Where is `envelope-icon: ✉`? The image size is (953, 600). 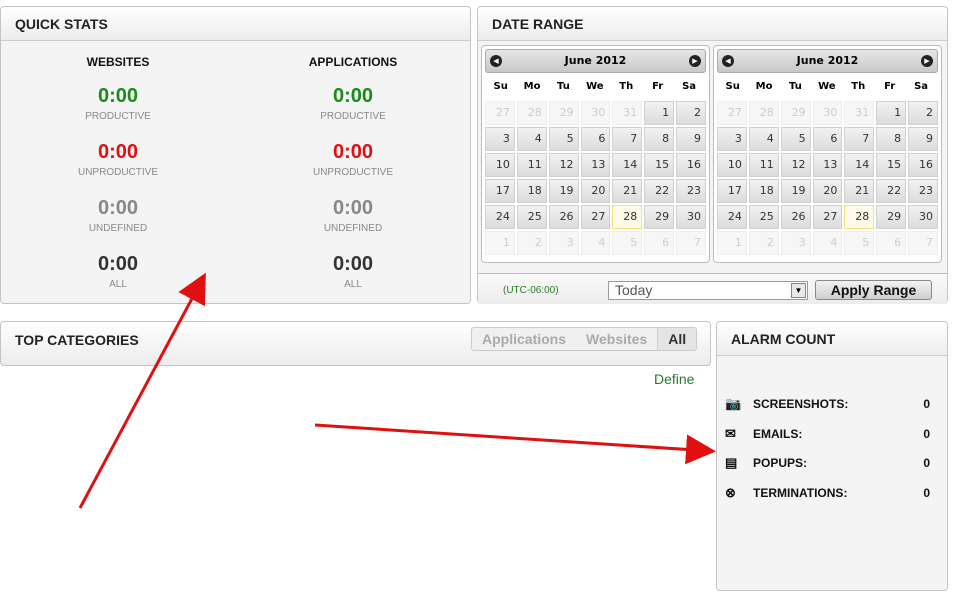
envelope-icon: ✉ is located at coordinates (730, 433).